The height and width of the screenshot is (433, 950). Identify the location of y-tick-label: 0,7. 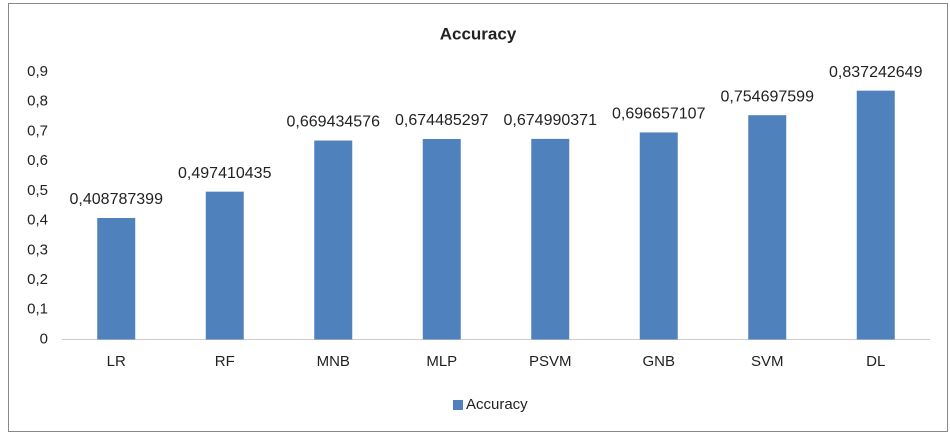
(37, 130).